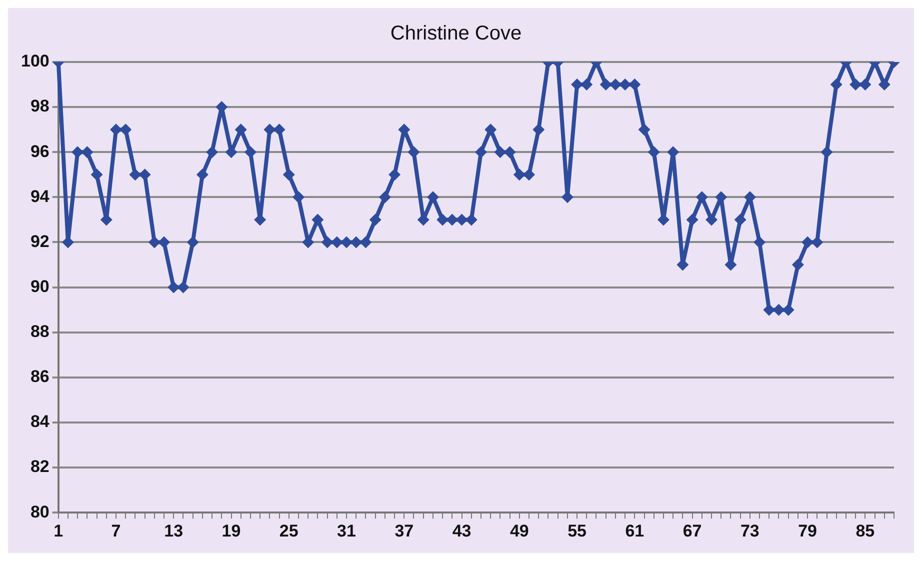 The image size is (922, 561). Describe the element at coordinates (174, 530) in the screenshot. I see `x-tick-label: 13` at that location.